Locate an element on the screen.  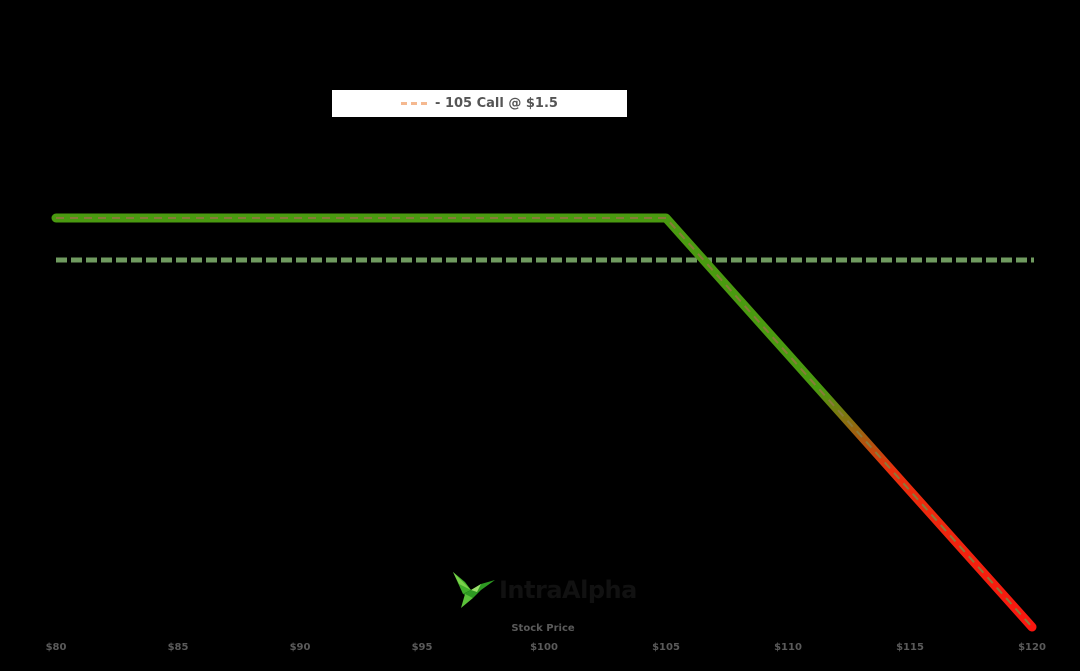
x-tick-label: $95 is located at coordinates (422, 647).